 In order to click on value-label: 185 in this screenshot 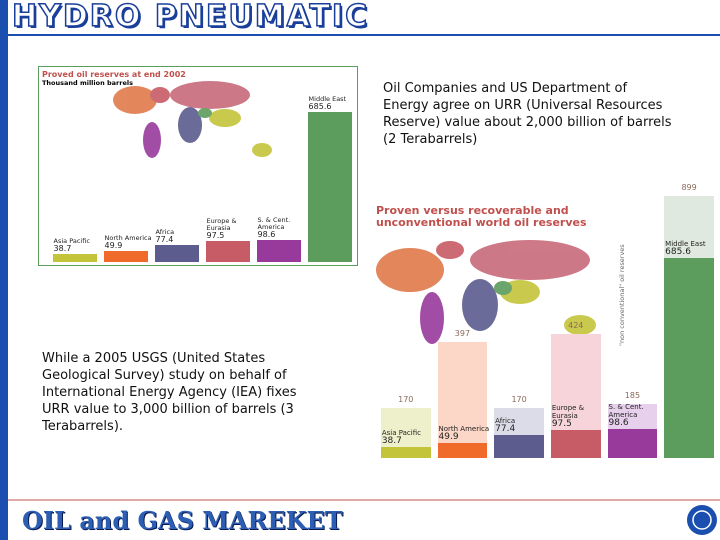, I will do `click(632, 396)`.